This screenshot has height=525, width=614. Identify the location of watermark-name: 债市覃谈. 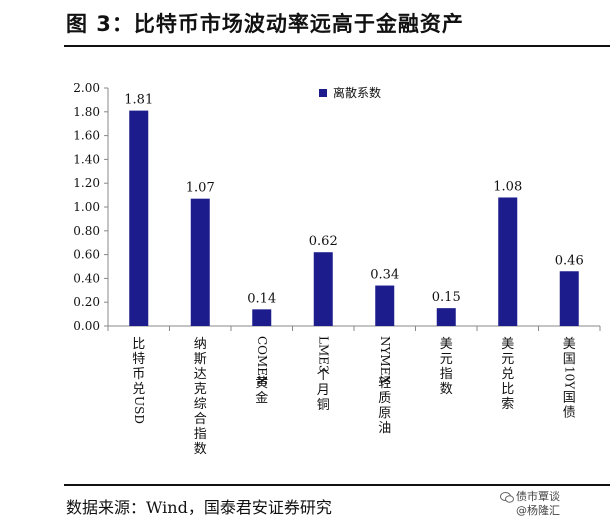
(538, 496).